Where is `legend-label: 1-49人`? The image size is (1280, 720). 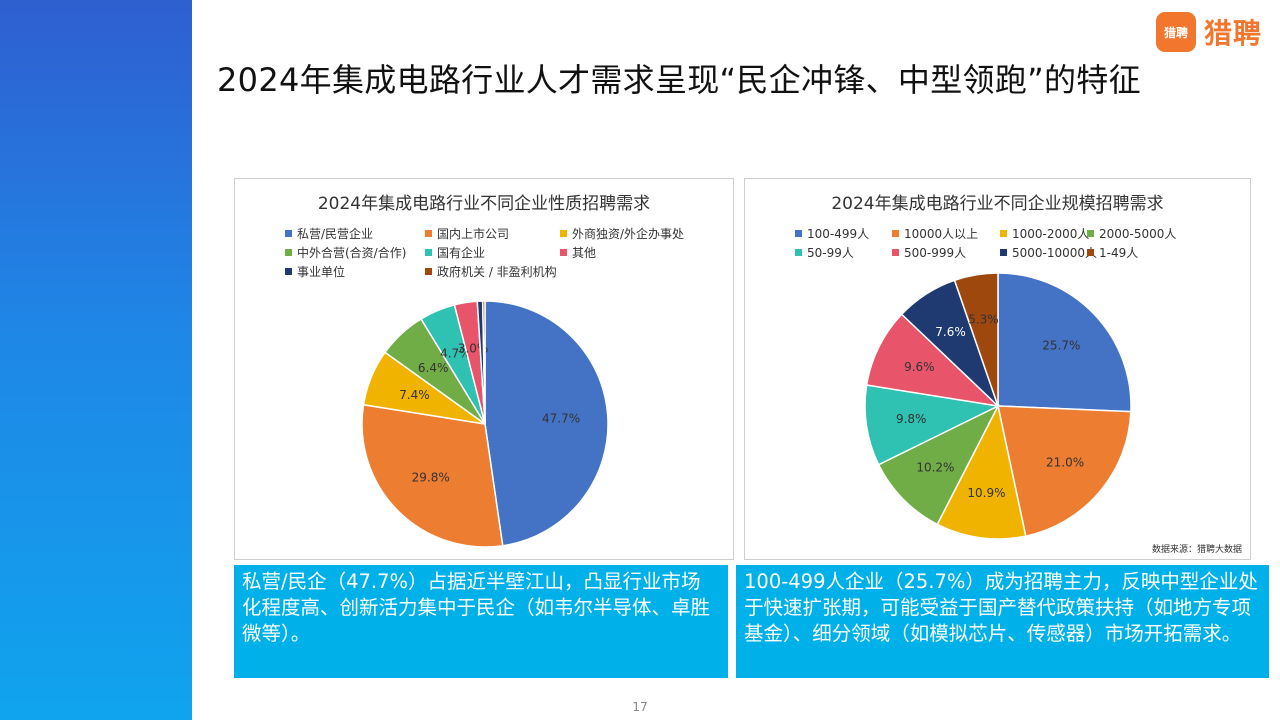
legend-label: 1-49人 is located at coordinates (1119, 253).